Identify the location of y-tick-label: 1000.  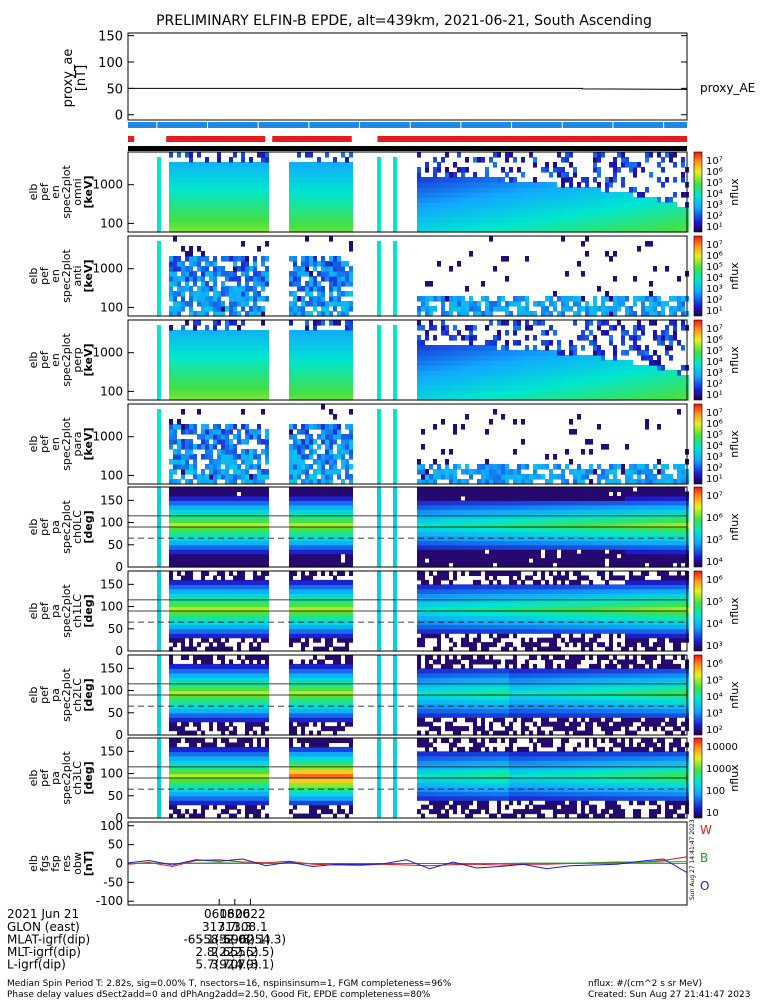
(107, 437).